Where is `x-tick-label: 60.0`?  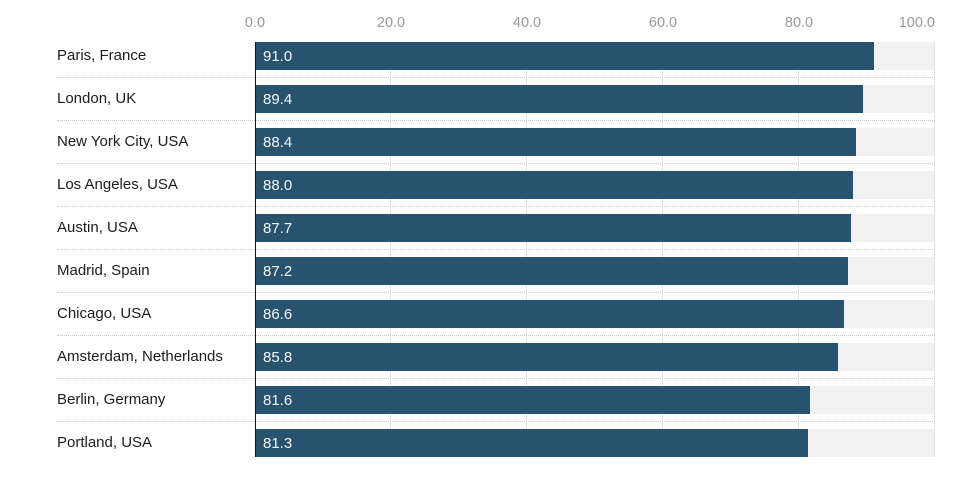 x-tick-label: 60.0 is located at coordinates (663, 22).